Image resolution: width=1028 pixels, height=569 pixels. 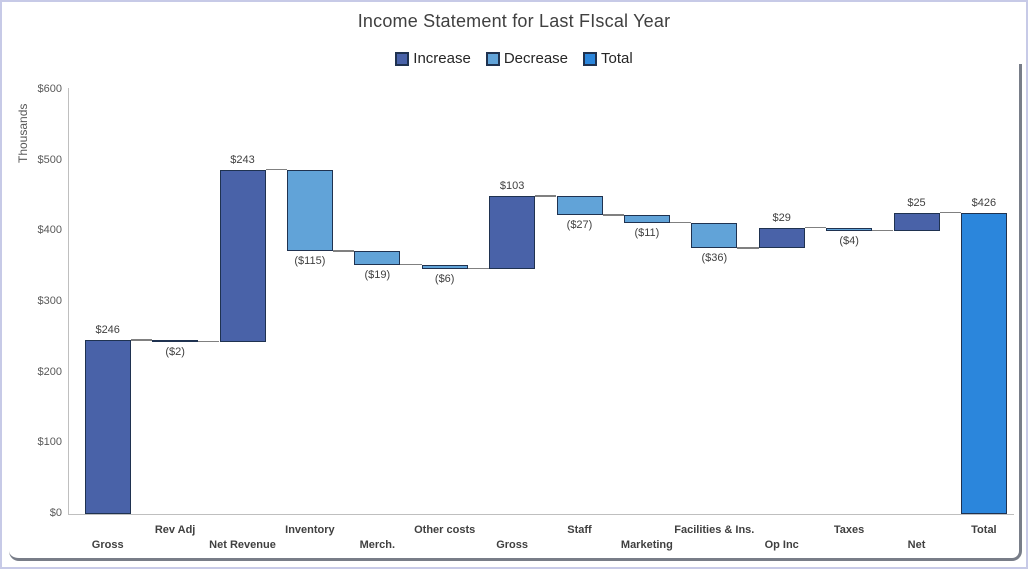 I want to click on x-category-label: Inventory, so click(x=310, y=530).